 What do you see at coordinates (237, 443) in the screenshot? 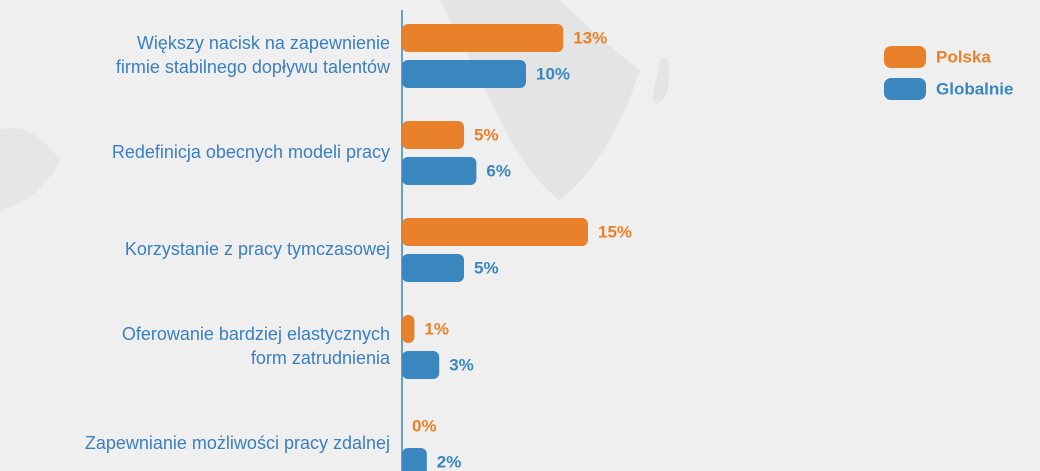
I see `category-label: Zapewnianie możliwości pracy zdalnej` at bounding box center [237, 443].